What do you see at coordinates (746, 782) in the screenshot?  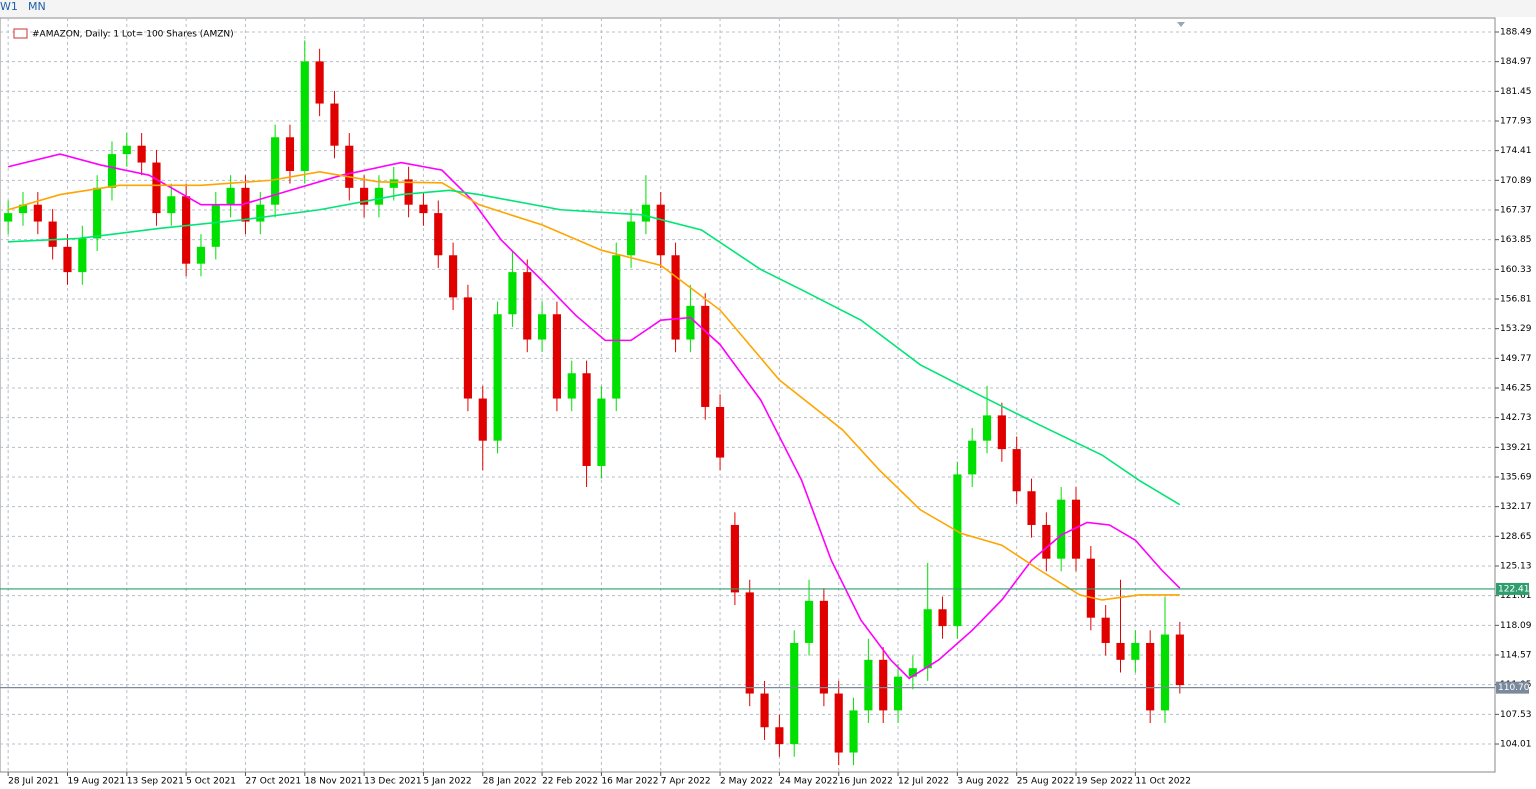 I see `x-tick-label: 2 May 2022` at bounding box center [746, 782].